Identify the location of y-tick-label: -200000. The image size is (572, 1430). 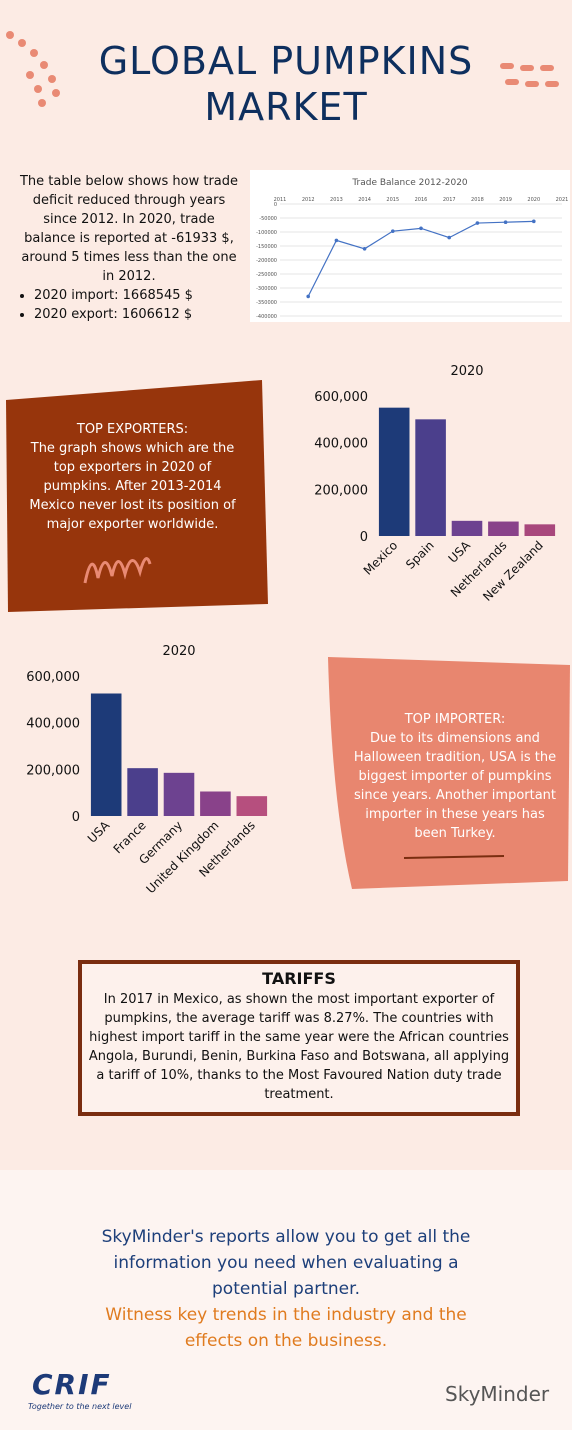
(266, 261).